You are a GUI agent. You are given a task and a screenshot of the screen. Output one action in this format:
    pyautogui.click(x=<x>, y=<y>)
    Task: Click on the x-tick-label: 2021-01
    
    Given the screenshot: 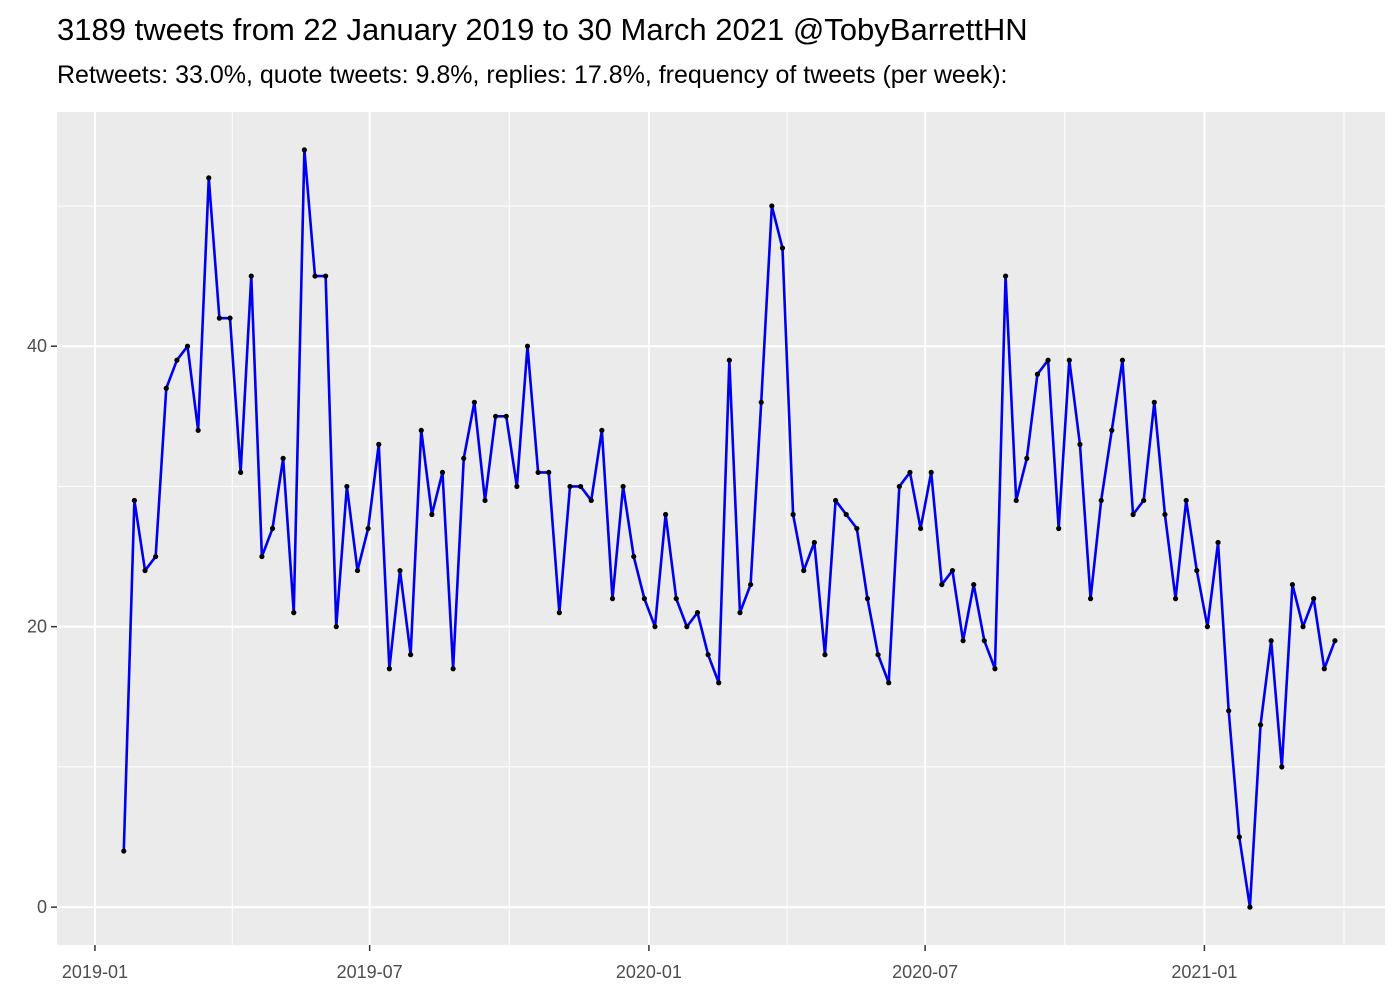 What is the action you would take?
    pyautogui.click(x=1204, y=972)
    